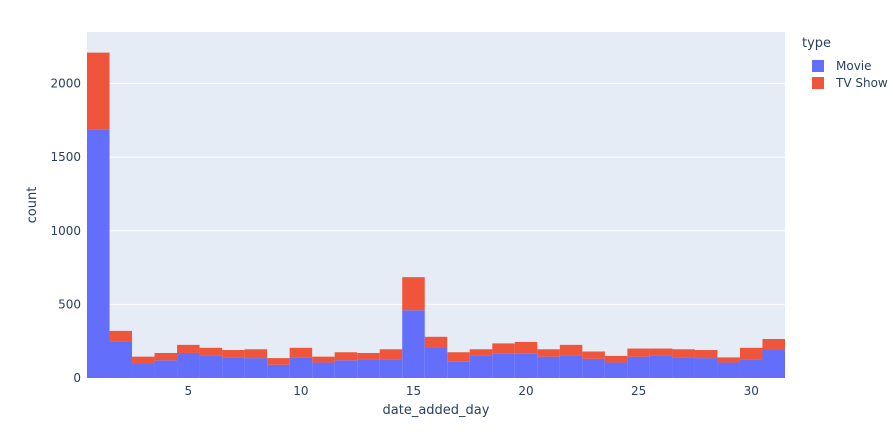 The image size is (893, 437). Describe the element at coordinates (472, 391) in the screenshot. I see `x-axis-ticks: 5 10 15 20 25 30` at that location.